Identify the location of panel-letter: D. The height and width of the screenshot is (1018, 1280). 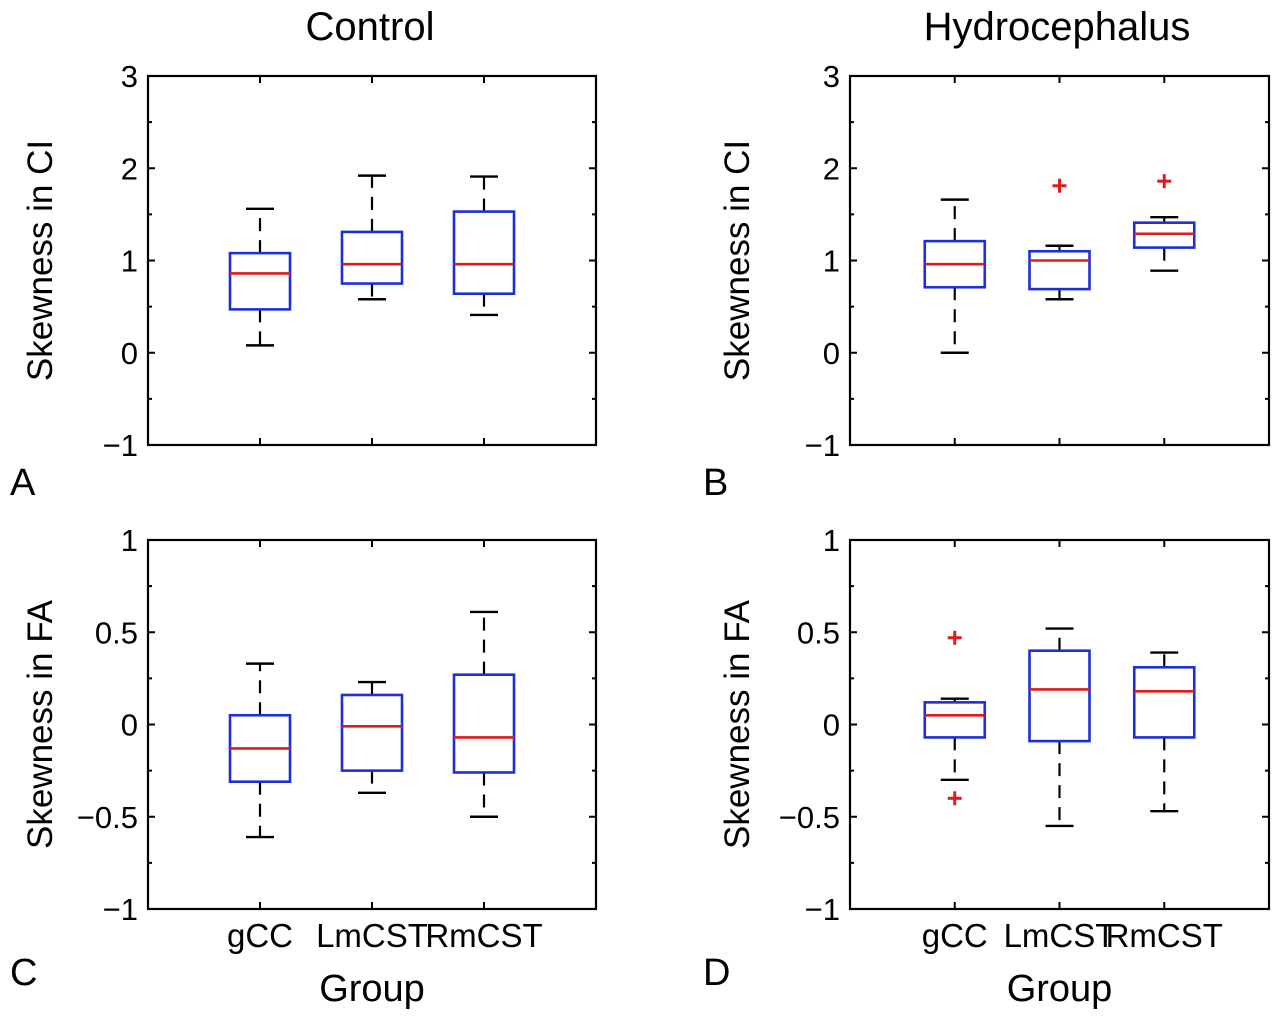
(716, 973).